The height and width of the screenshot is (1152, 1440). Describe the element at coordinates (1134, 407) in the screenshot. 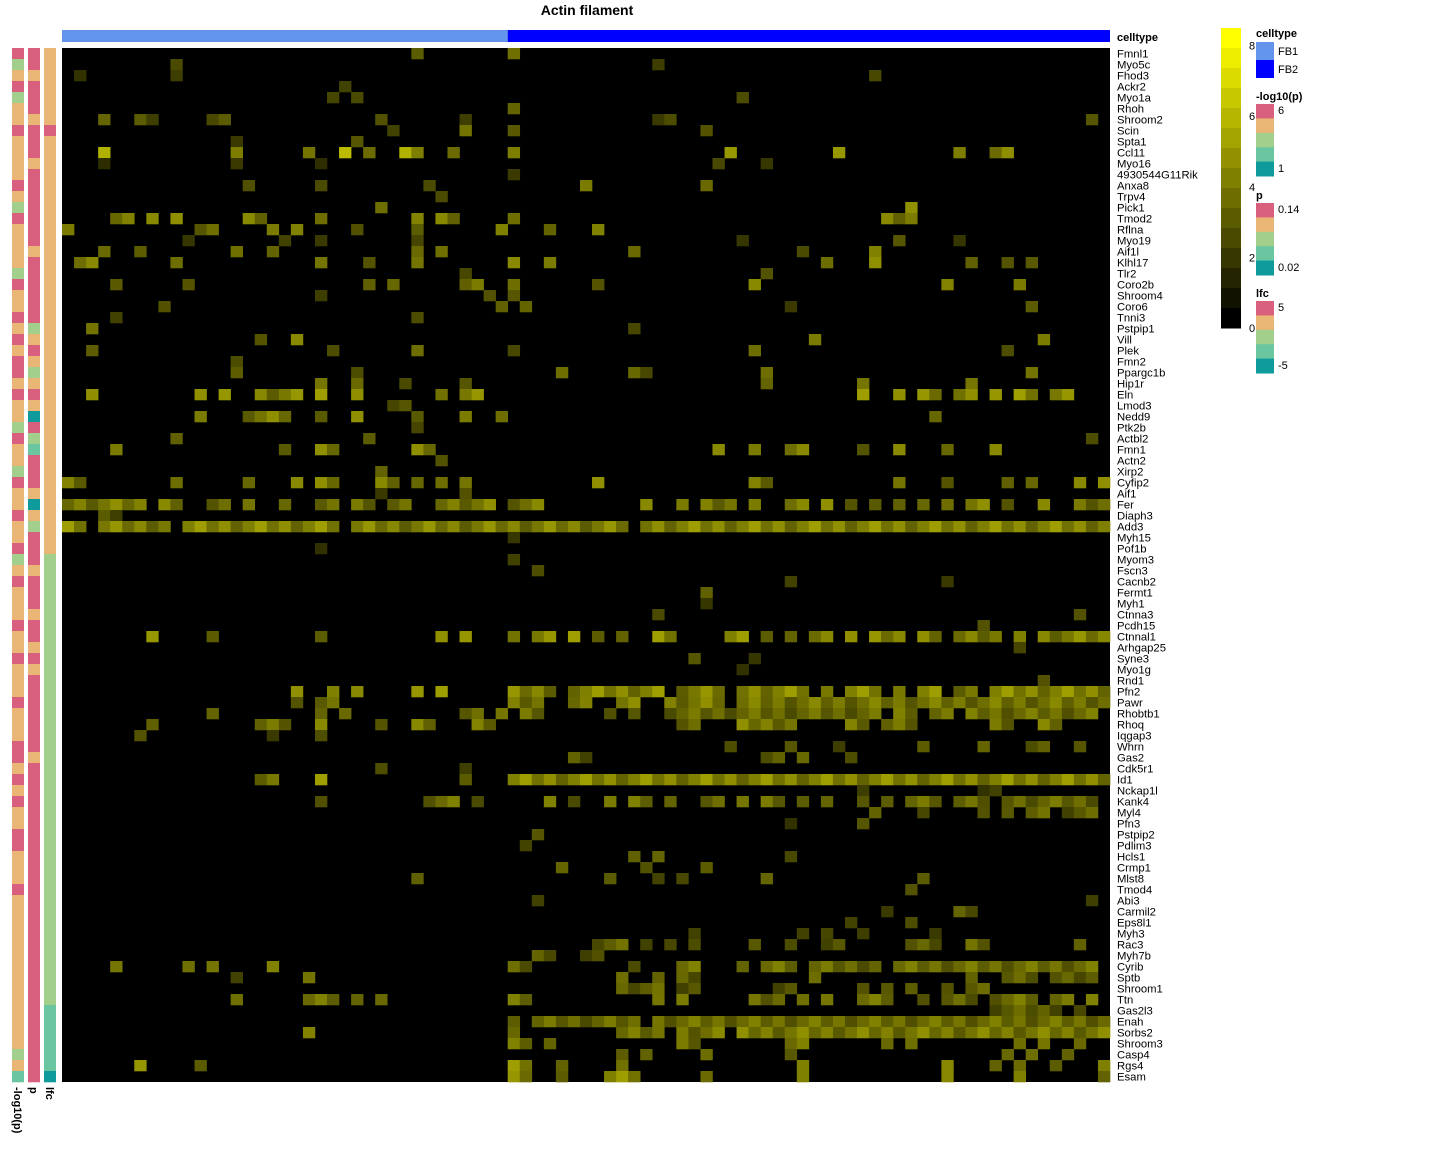

I see `gene-label: Lmod3` at that location.